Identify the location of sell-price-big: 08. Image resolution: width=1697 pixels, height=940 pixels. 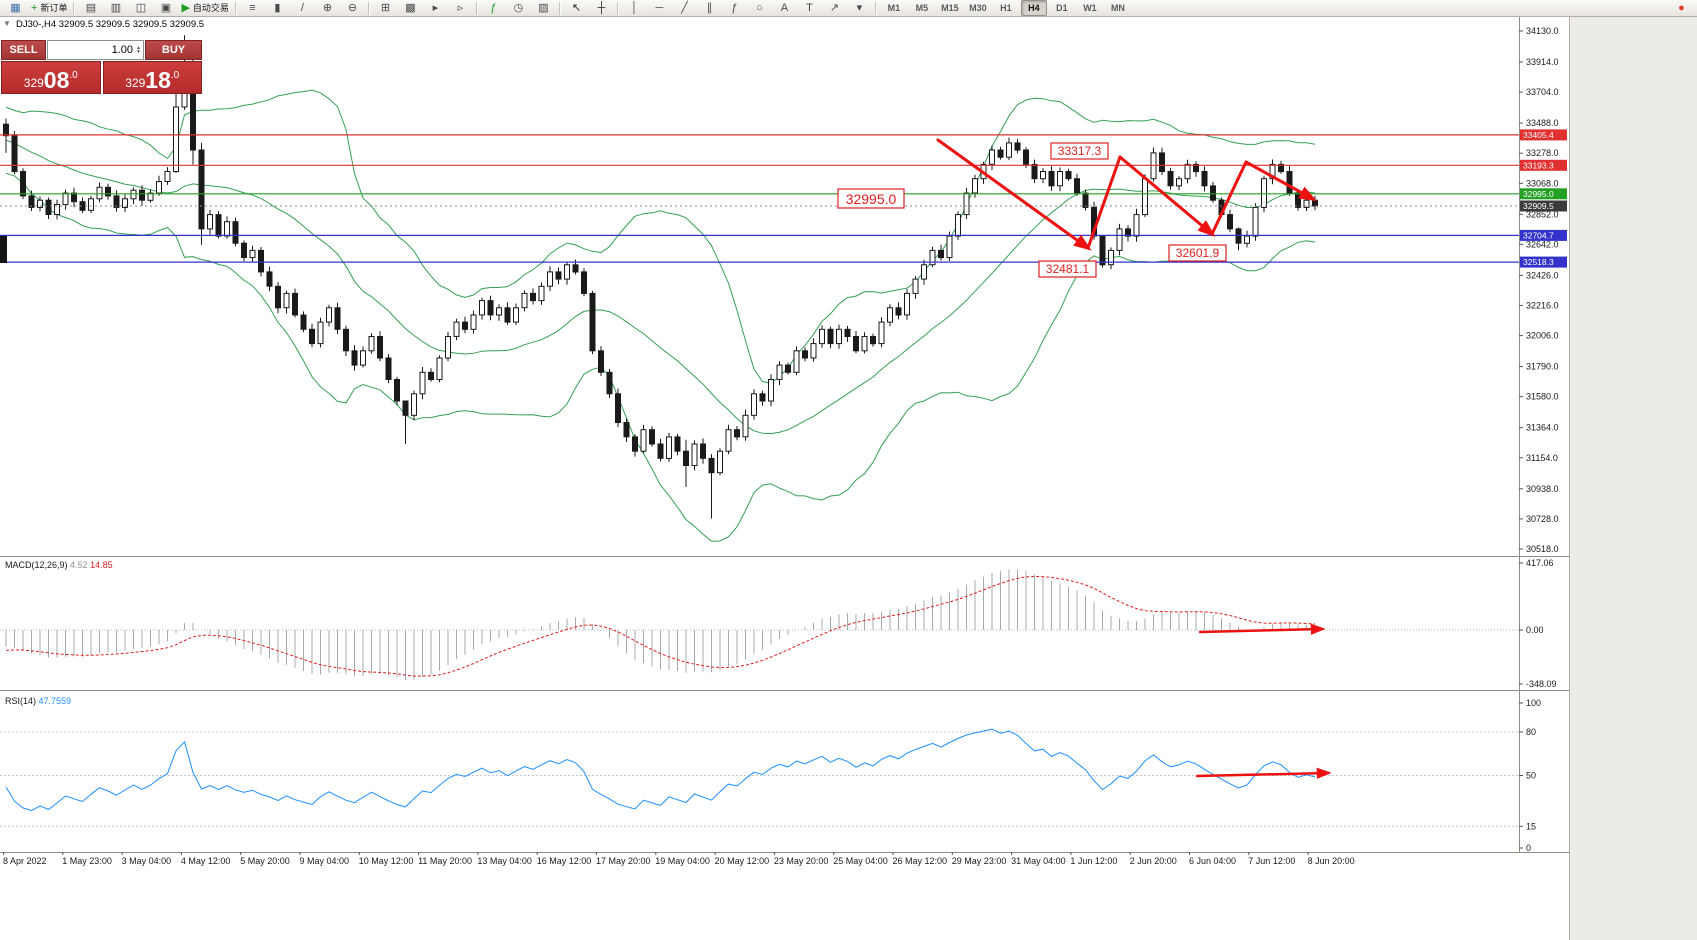
(56, 80).